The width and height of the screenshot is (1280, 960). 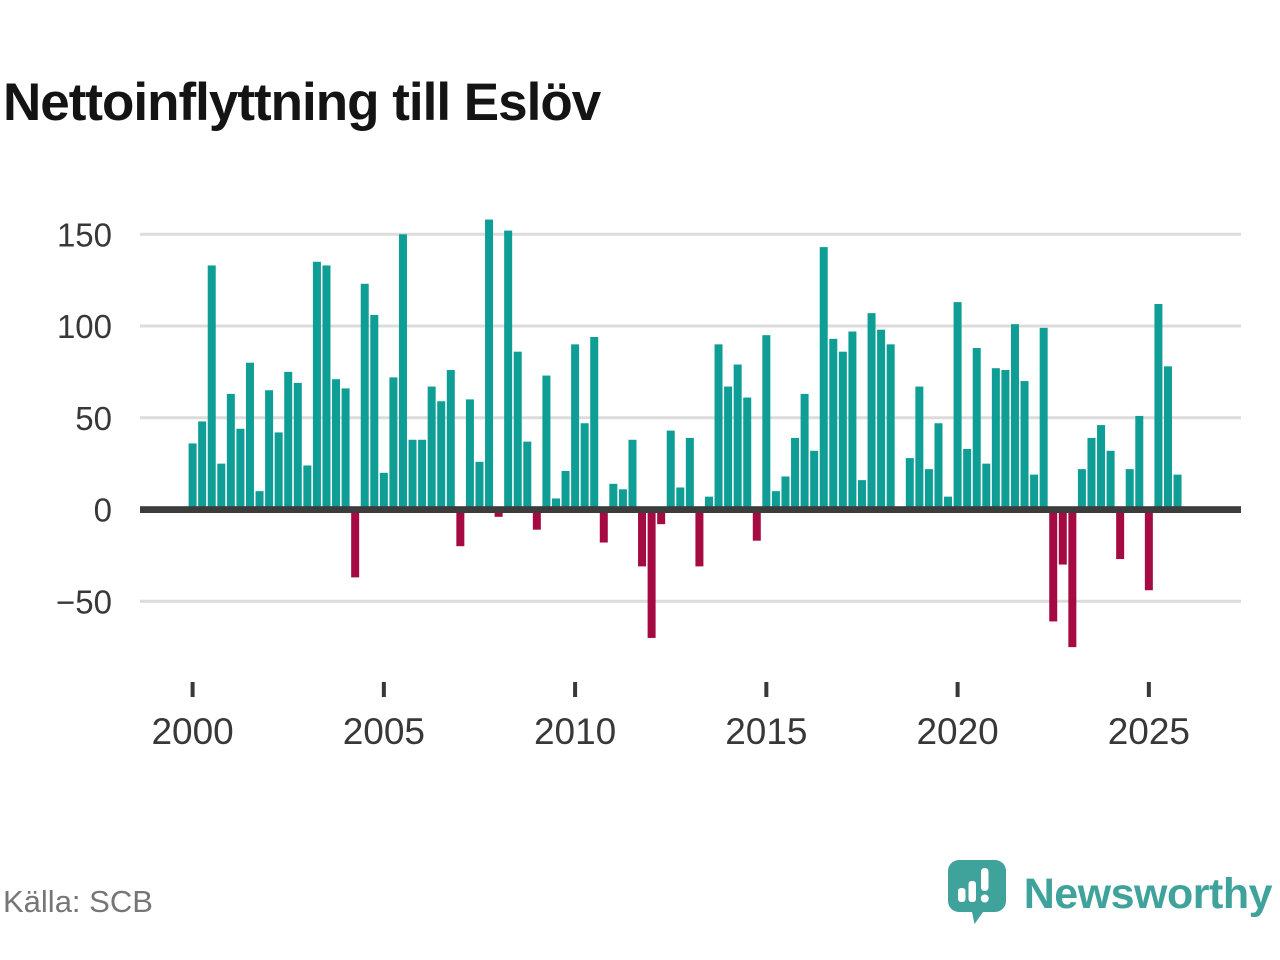 I want to click on x-axis-label: 2025, so click(x=1149, y=731).